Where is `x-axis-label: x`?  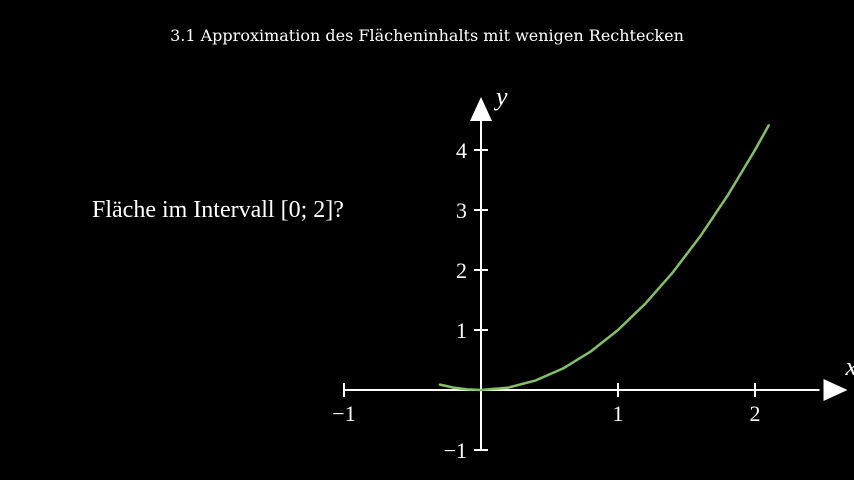
x-axis-label: x is located at coordinates (849, 366).